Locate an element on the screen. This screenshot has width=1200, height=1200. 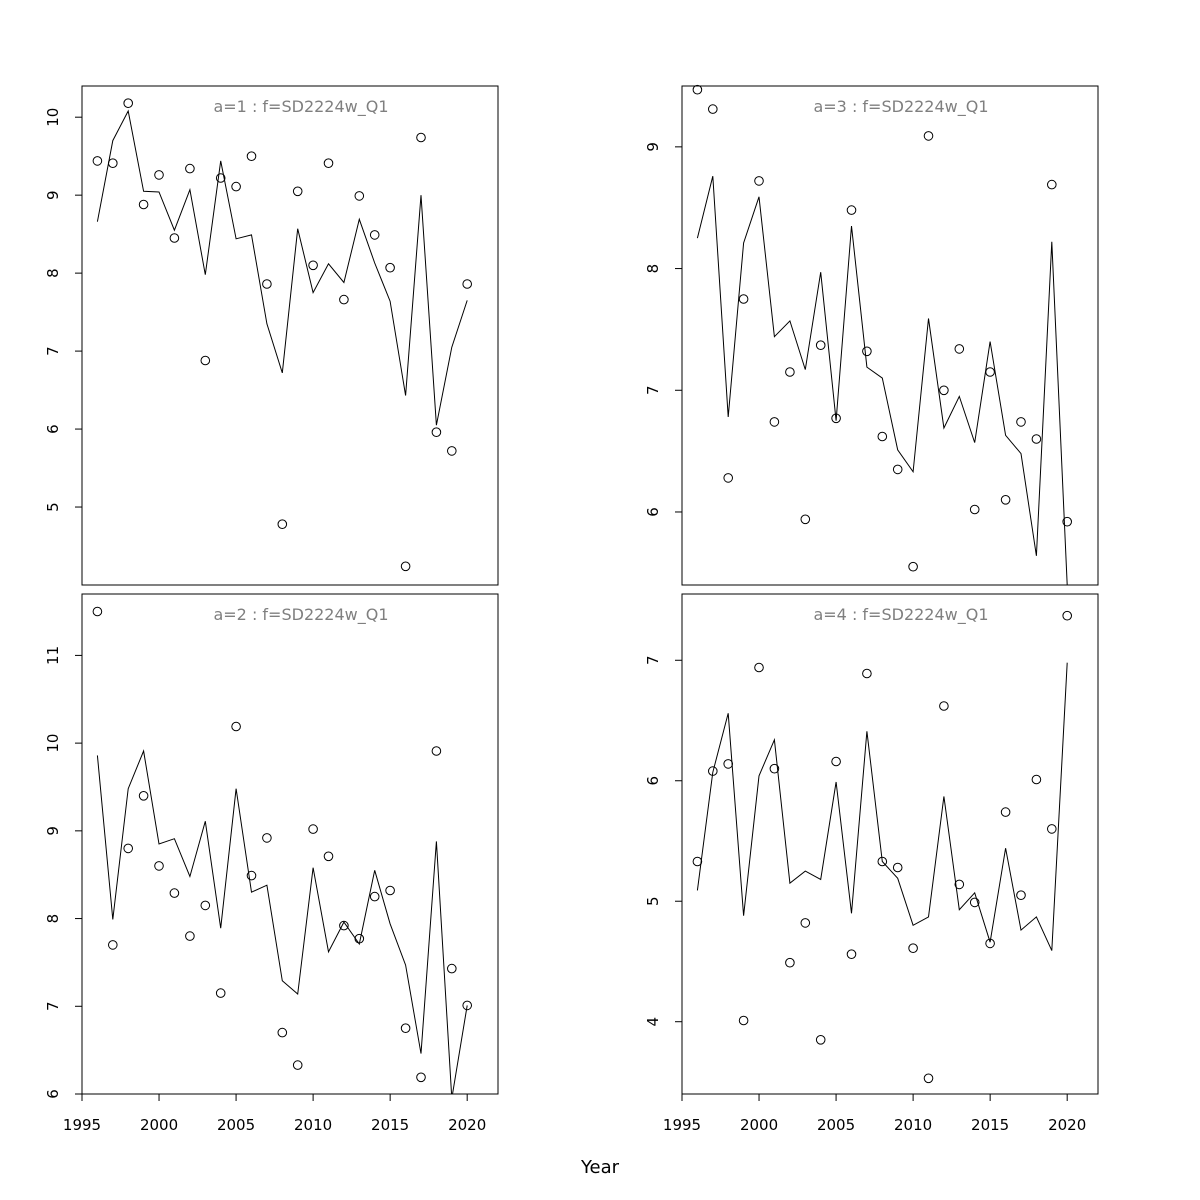
y-tick-label: 11 is located at coordinates (53, 655).